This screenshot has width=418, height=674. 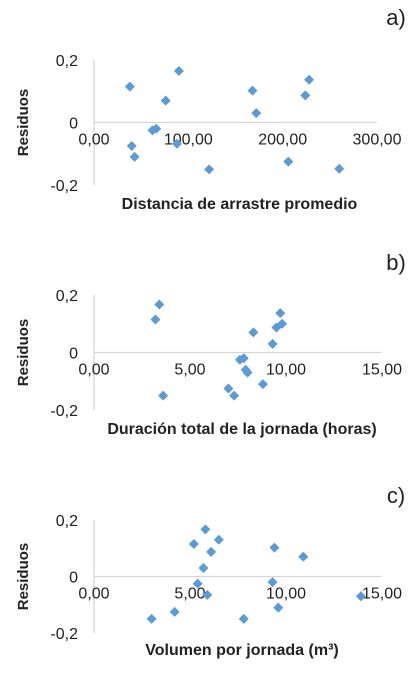 What do you see at coordinates (188, 140) in the screenshot?
I see `x-tick-label: 100,00` at bounding box center [188, 140].